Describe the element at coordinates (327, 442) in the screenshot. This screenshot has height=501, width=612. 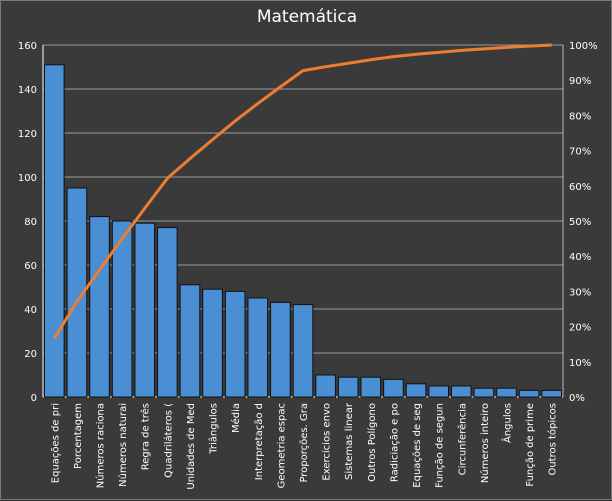
I see `x-tick-label: Exercícios envo` at that location.